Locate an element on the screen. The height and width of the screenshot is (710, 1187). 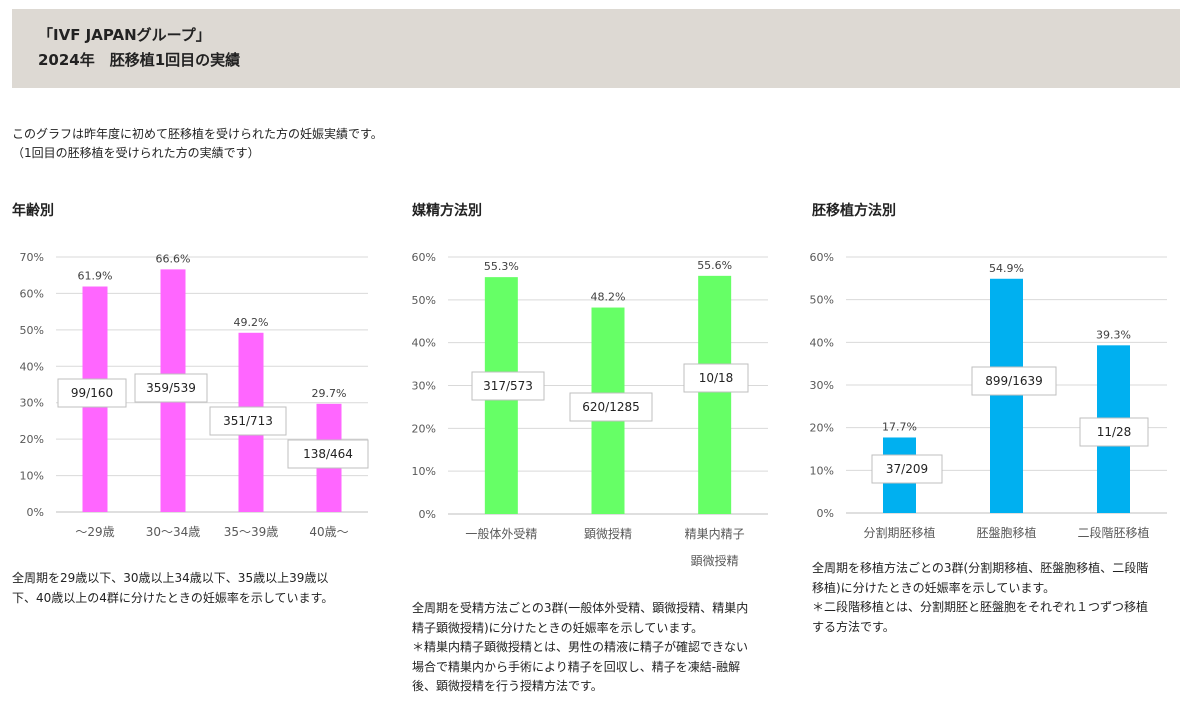
x-category-label: 胚盤胞移植 is located at coordinates (1006, 532).